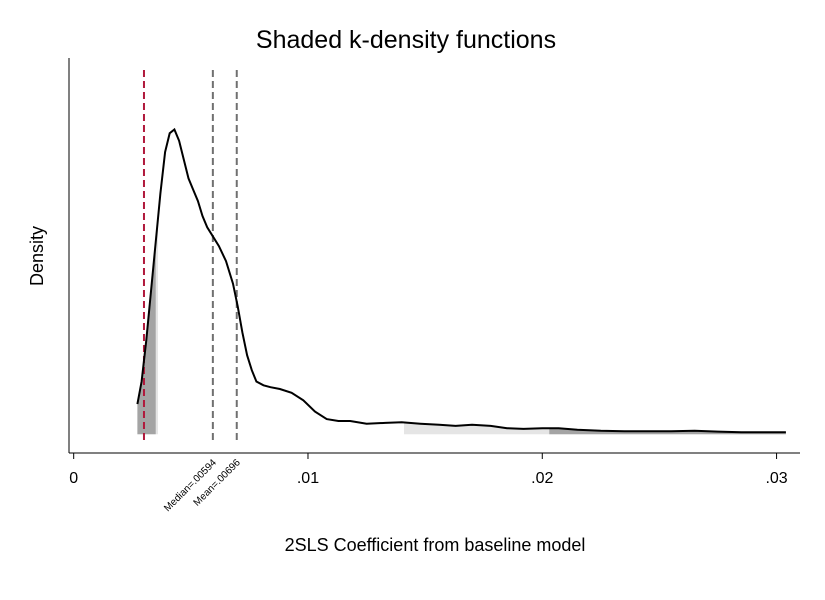 Image resolution: width=825 pixels, height=600 pixels. Describe the element at coordinates (406, 40) in the screenshot. I see `chart-title: Shaded k-density functions` at that location.